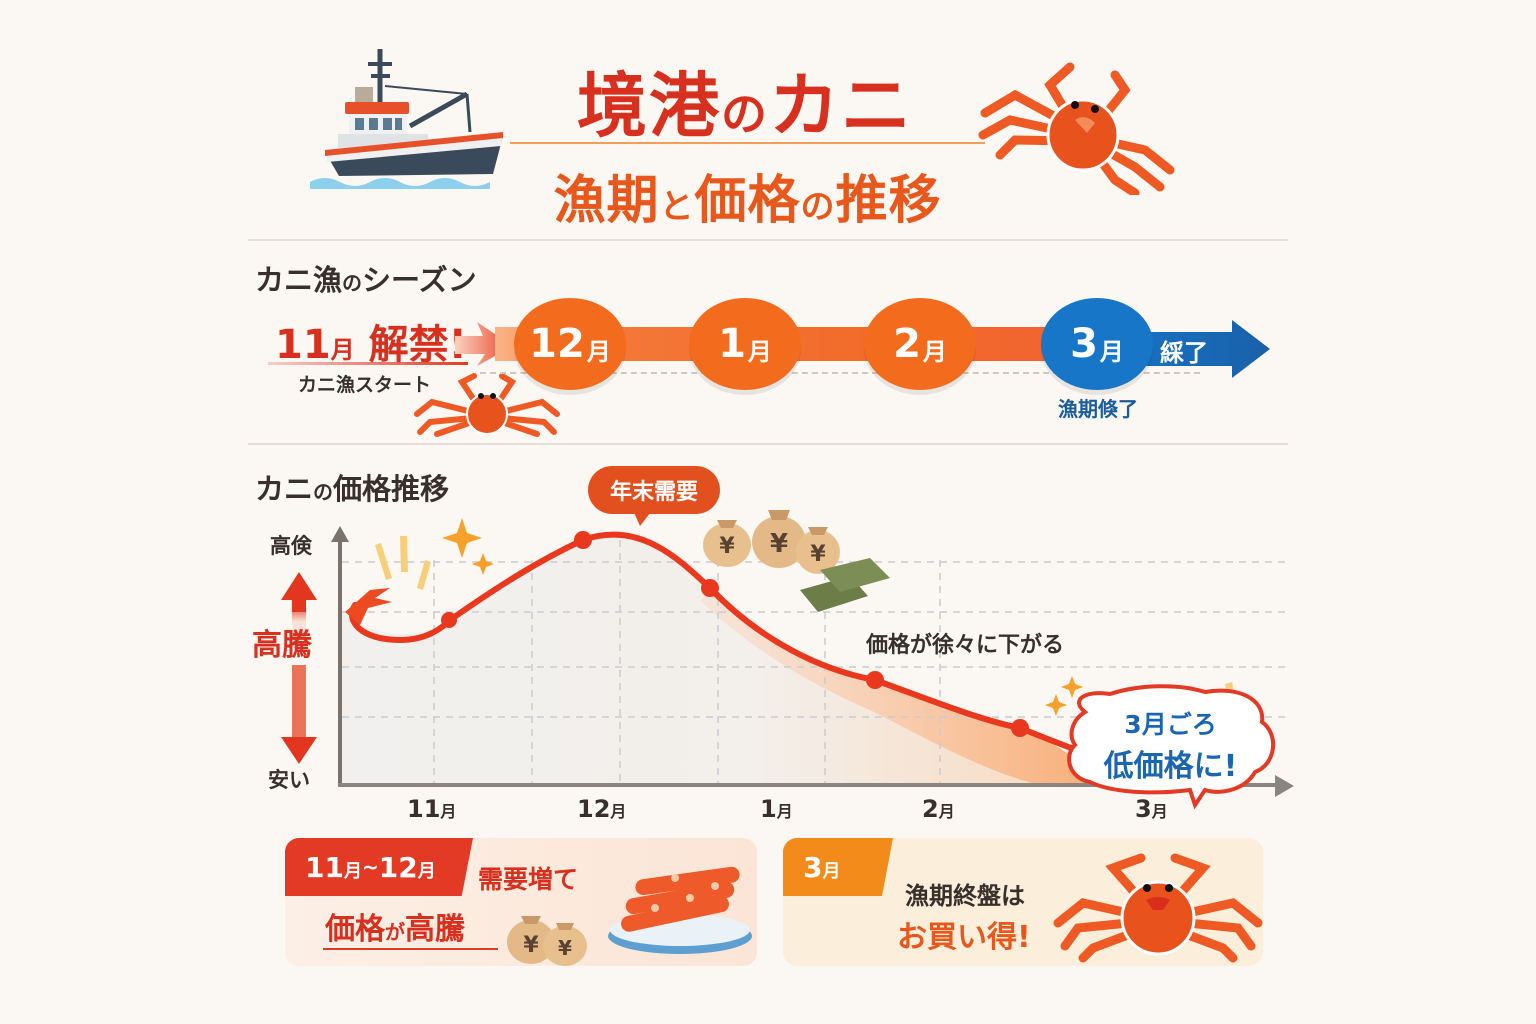  I want to click on season-end-label: 綵了, so click(1184, 353).